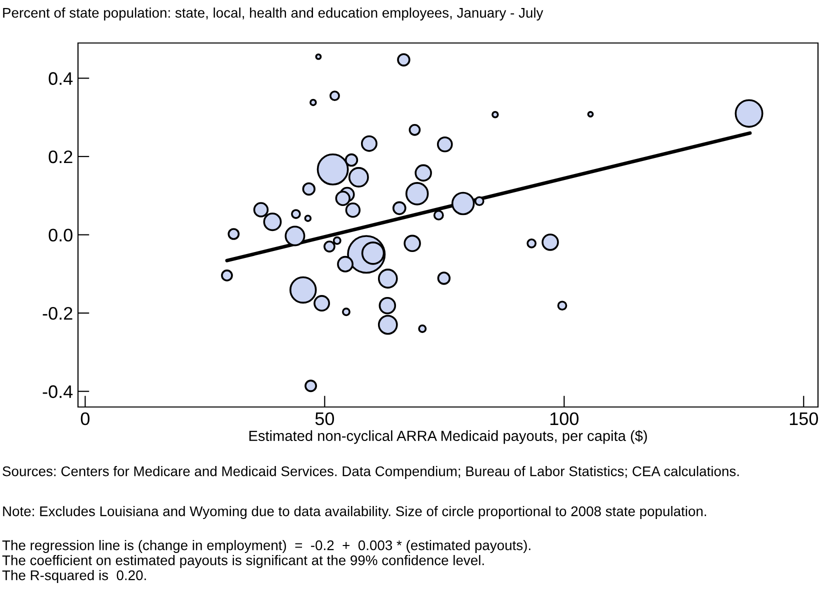 The width and height of the screenshot is (826, 615). I want to click on y-tick-label: 0.2, so click(60, 157).